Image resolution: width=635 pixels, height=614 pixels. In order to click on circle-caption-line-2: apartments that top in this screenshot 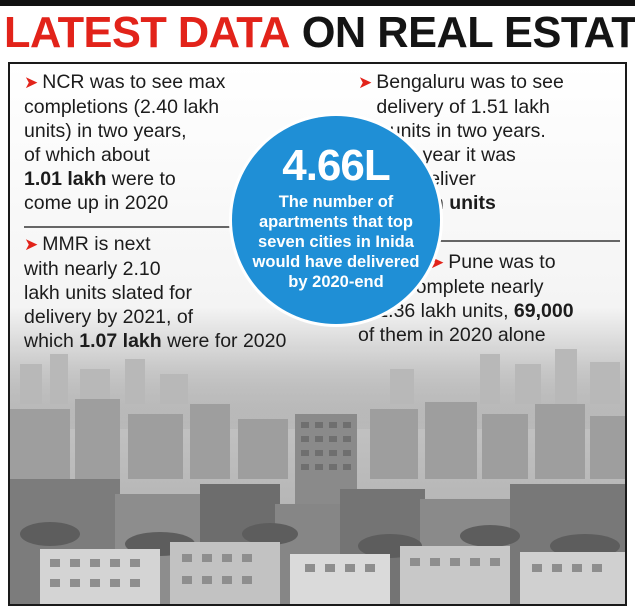, I will do `click(335, 222)`.